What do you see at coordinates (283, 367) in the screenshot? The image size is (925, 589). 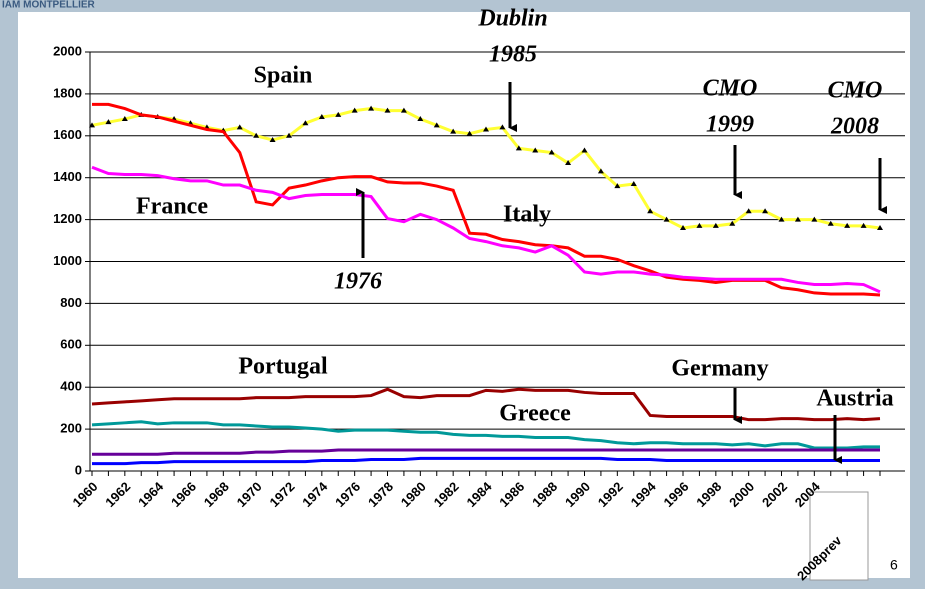 I see `series-label: Portugal` at bounding box center [283, 367].